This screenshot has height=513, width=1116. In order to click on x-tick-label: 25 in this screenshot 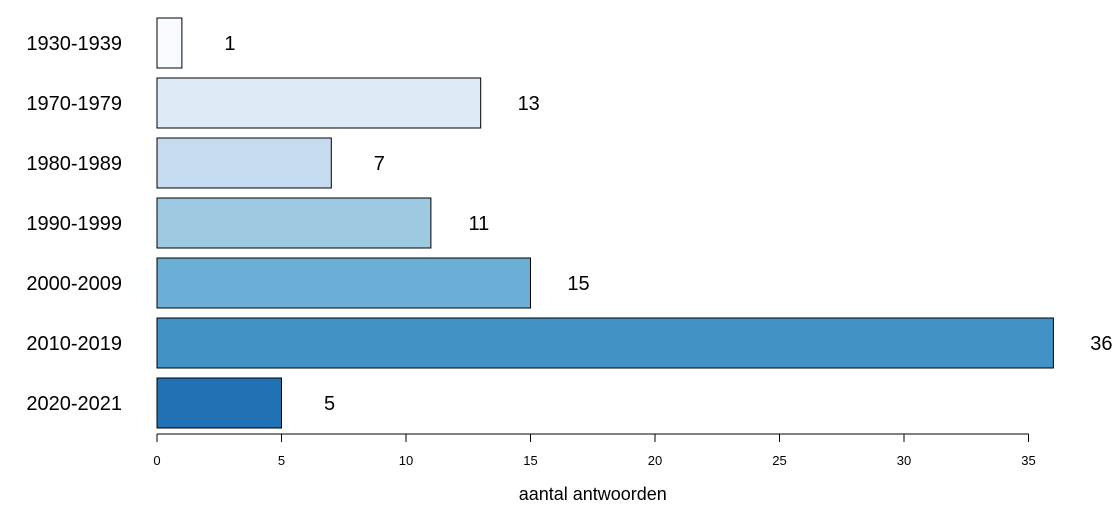, I will do `click(779, 460)`.